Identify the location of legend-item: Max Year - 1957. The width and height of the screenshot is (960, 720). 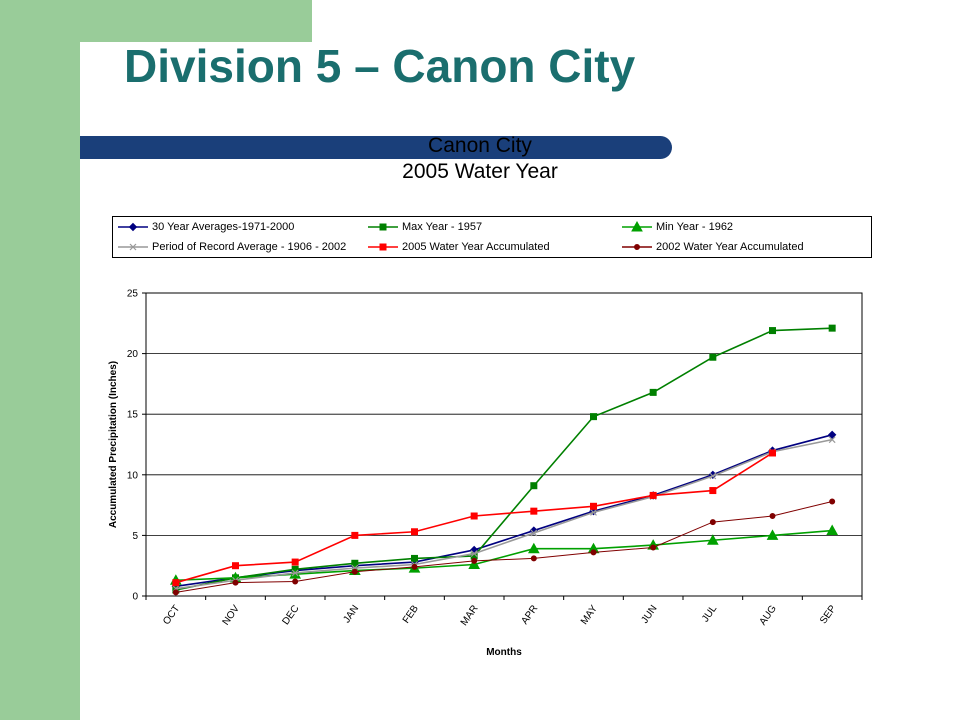
(424, 227).